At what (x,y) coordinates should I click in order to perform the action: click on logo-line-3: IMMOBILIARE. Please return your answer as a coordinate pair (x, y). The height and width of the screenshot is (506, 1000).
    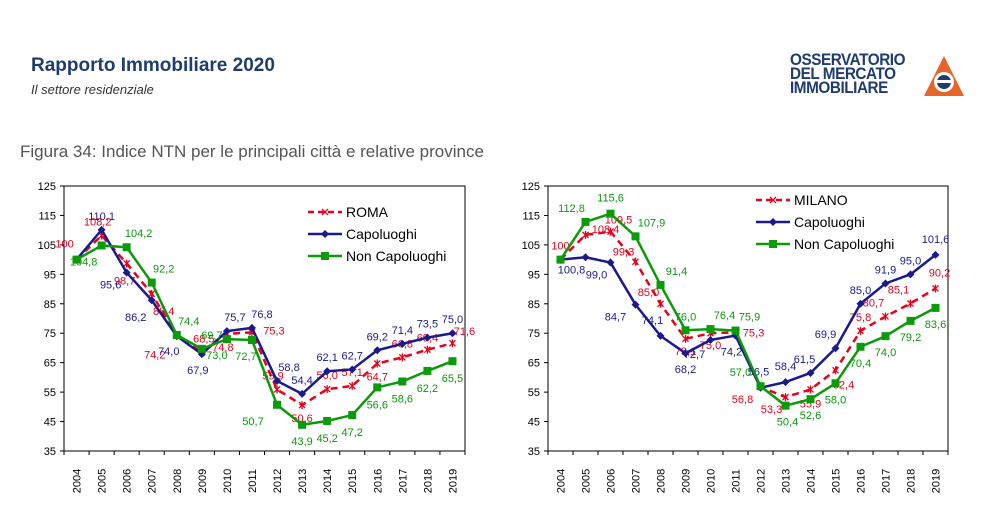
    Looking at the image, I should click on (839, 87).